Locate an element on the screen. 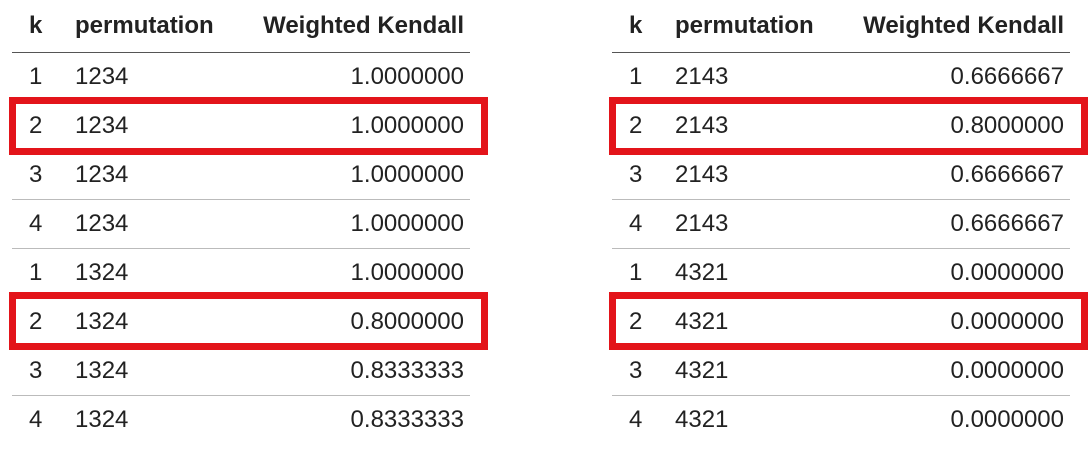 Image resolution: width=1091 pixels, height=453 pixels. table-row: 1 1234 1.0000000 is located at coordinates (241, 77).